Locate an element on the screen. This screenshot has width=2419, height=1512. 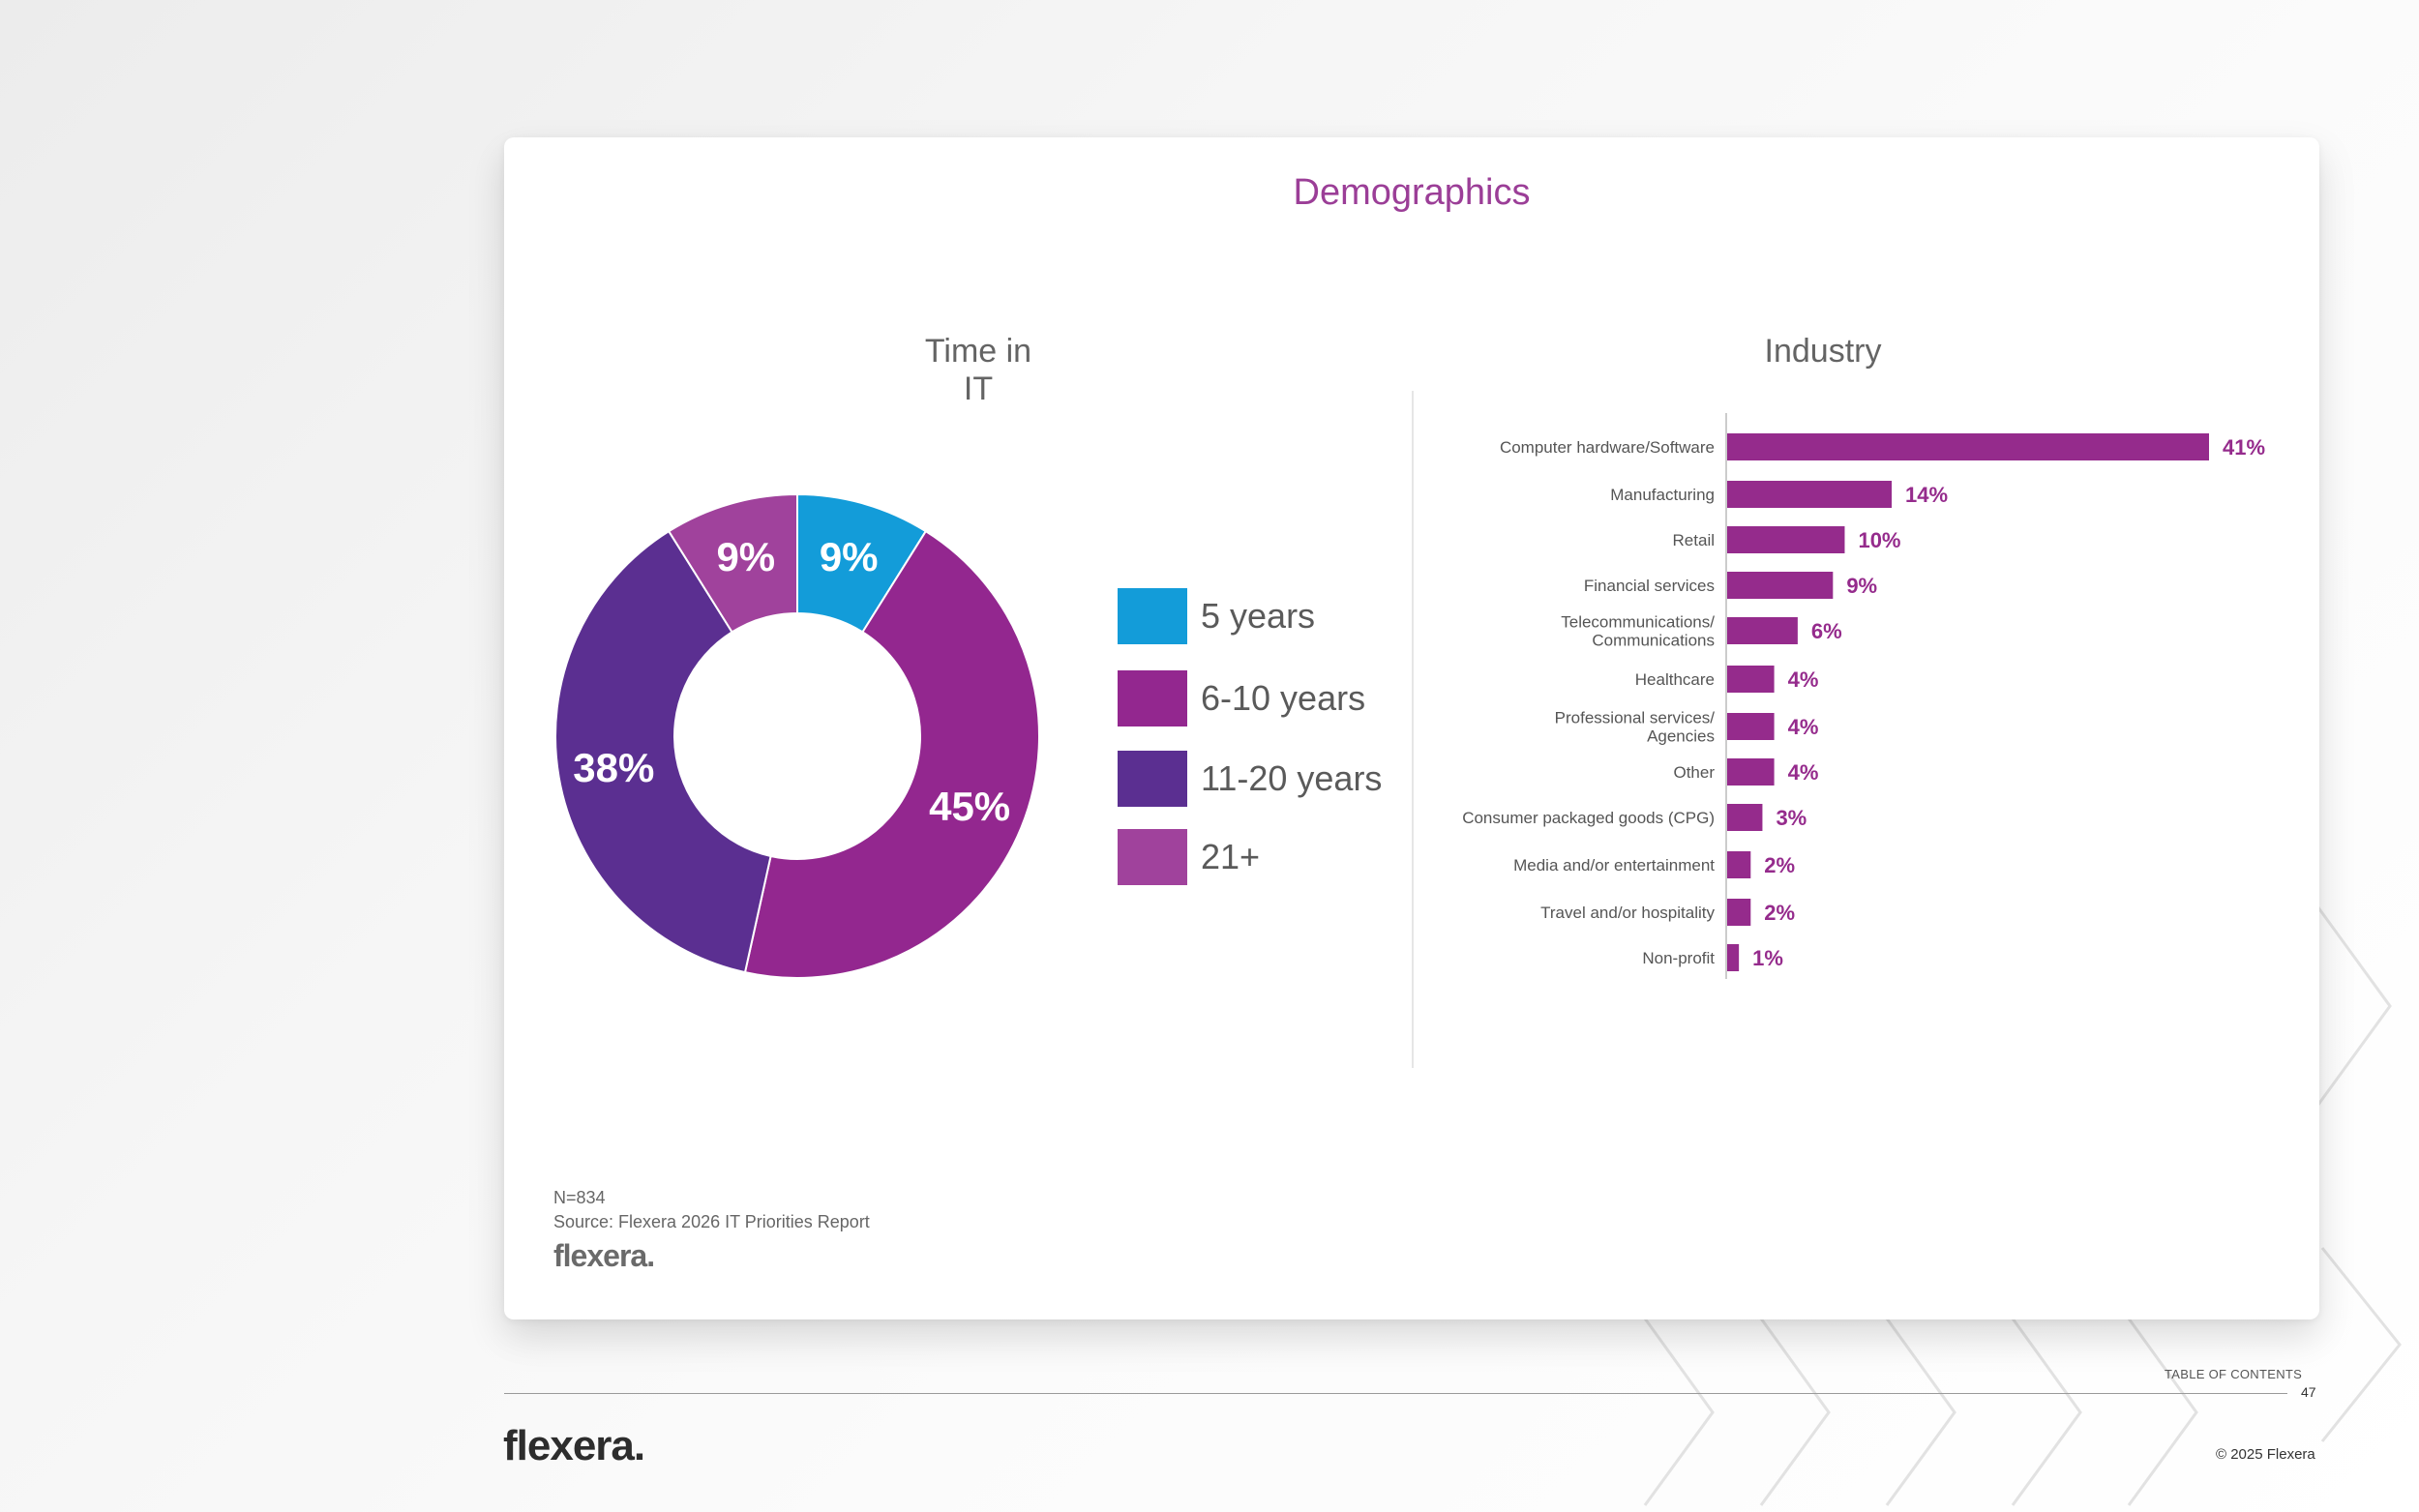
donut-label-5-years: 9% is located at coordinates (850, 556).